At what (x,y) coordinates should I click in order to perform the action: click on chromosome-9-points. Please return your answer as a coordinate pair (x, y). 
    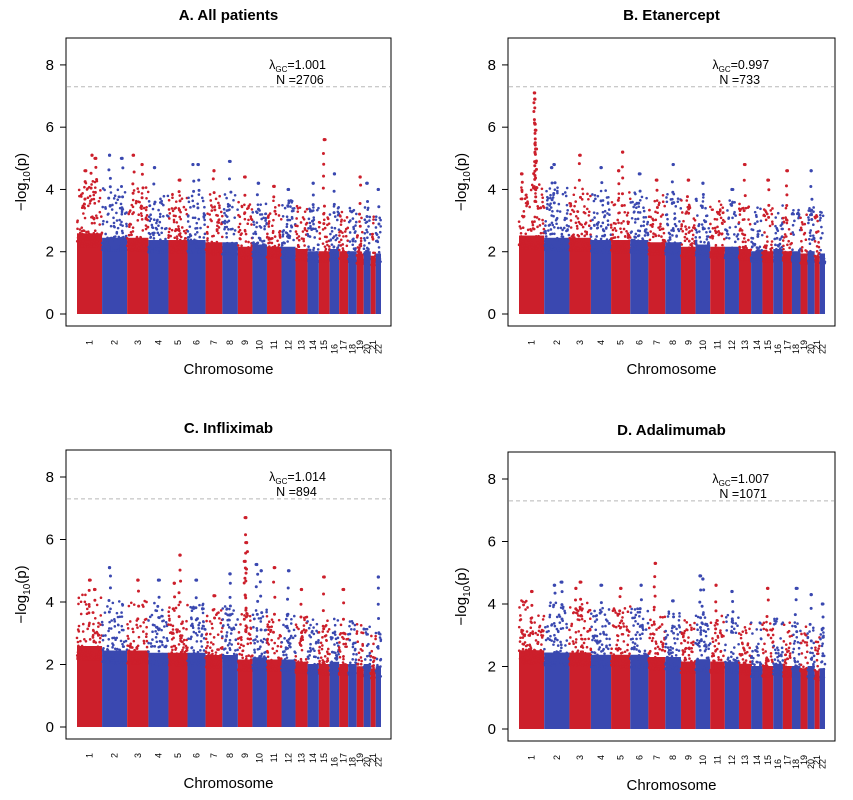
    Looking at the image, I should click on (245, 669).